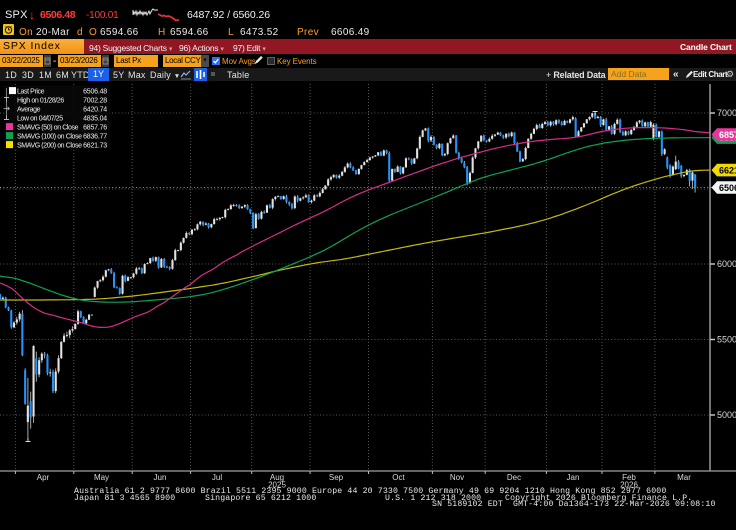 This screenshot has height=530, width=736. Describe the element at coordinates (457, 477) in the screenshot. I see `svg-text: Nov` at that location.